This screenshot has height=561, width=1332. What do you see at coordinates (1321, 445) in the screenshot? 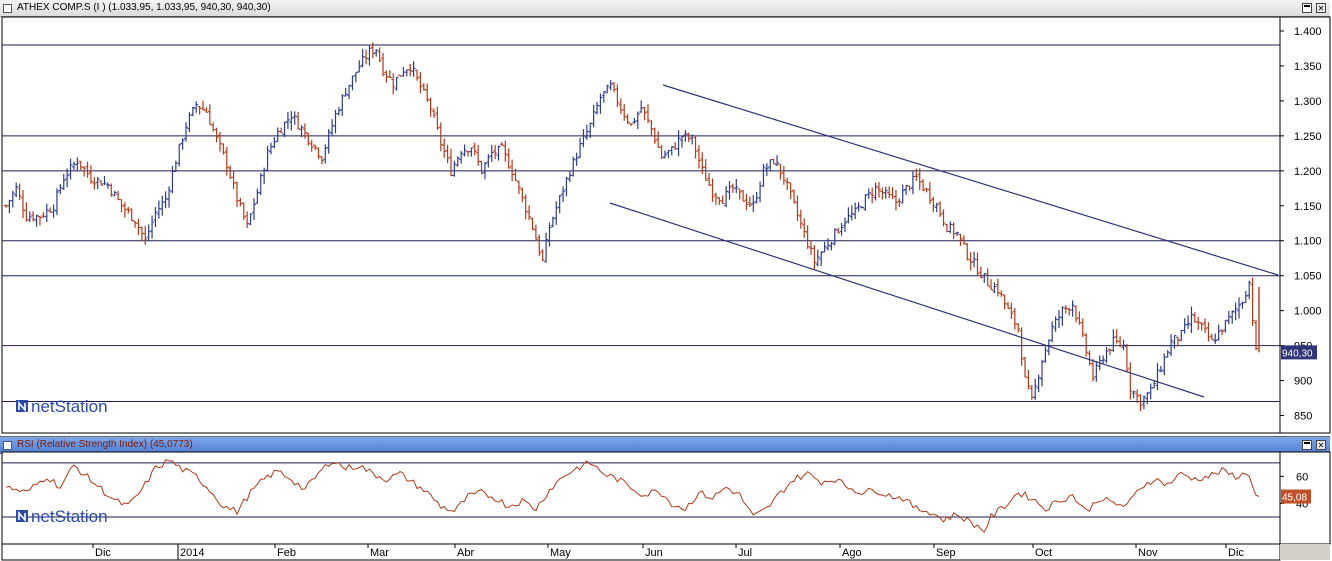
I see `rsi-close-icon: ✕` at bounding box center [1321, 445].